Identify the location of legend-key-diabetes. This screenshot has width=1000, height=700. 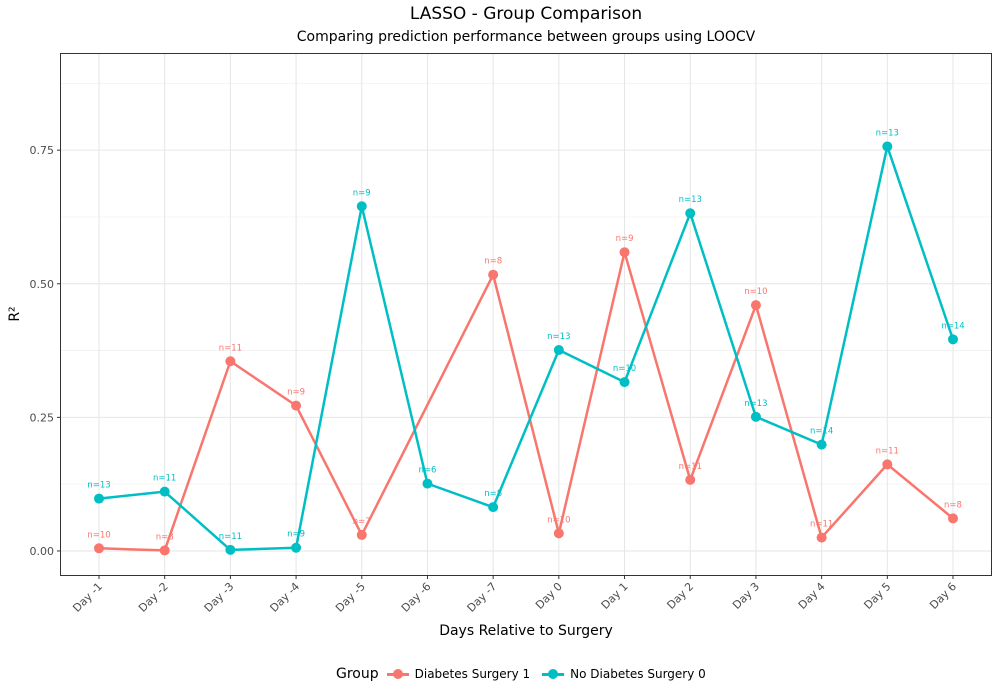
(397, 674).